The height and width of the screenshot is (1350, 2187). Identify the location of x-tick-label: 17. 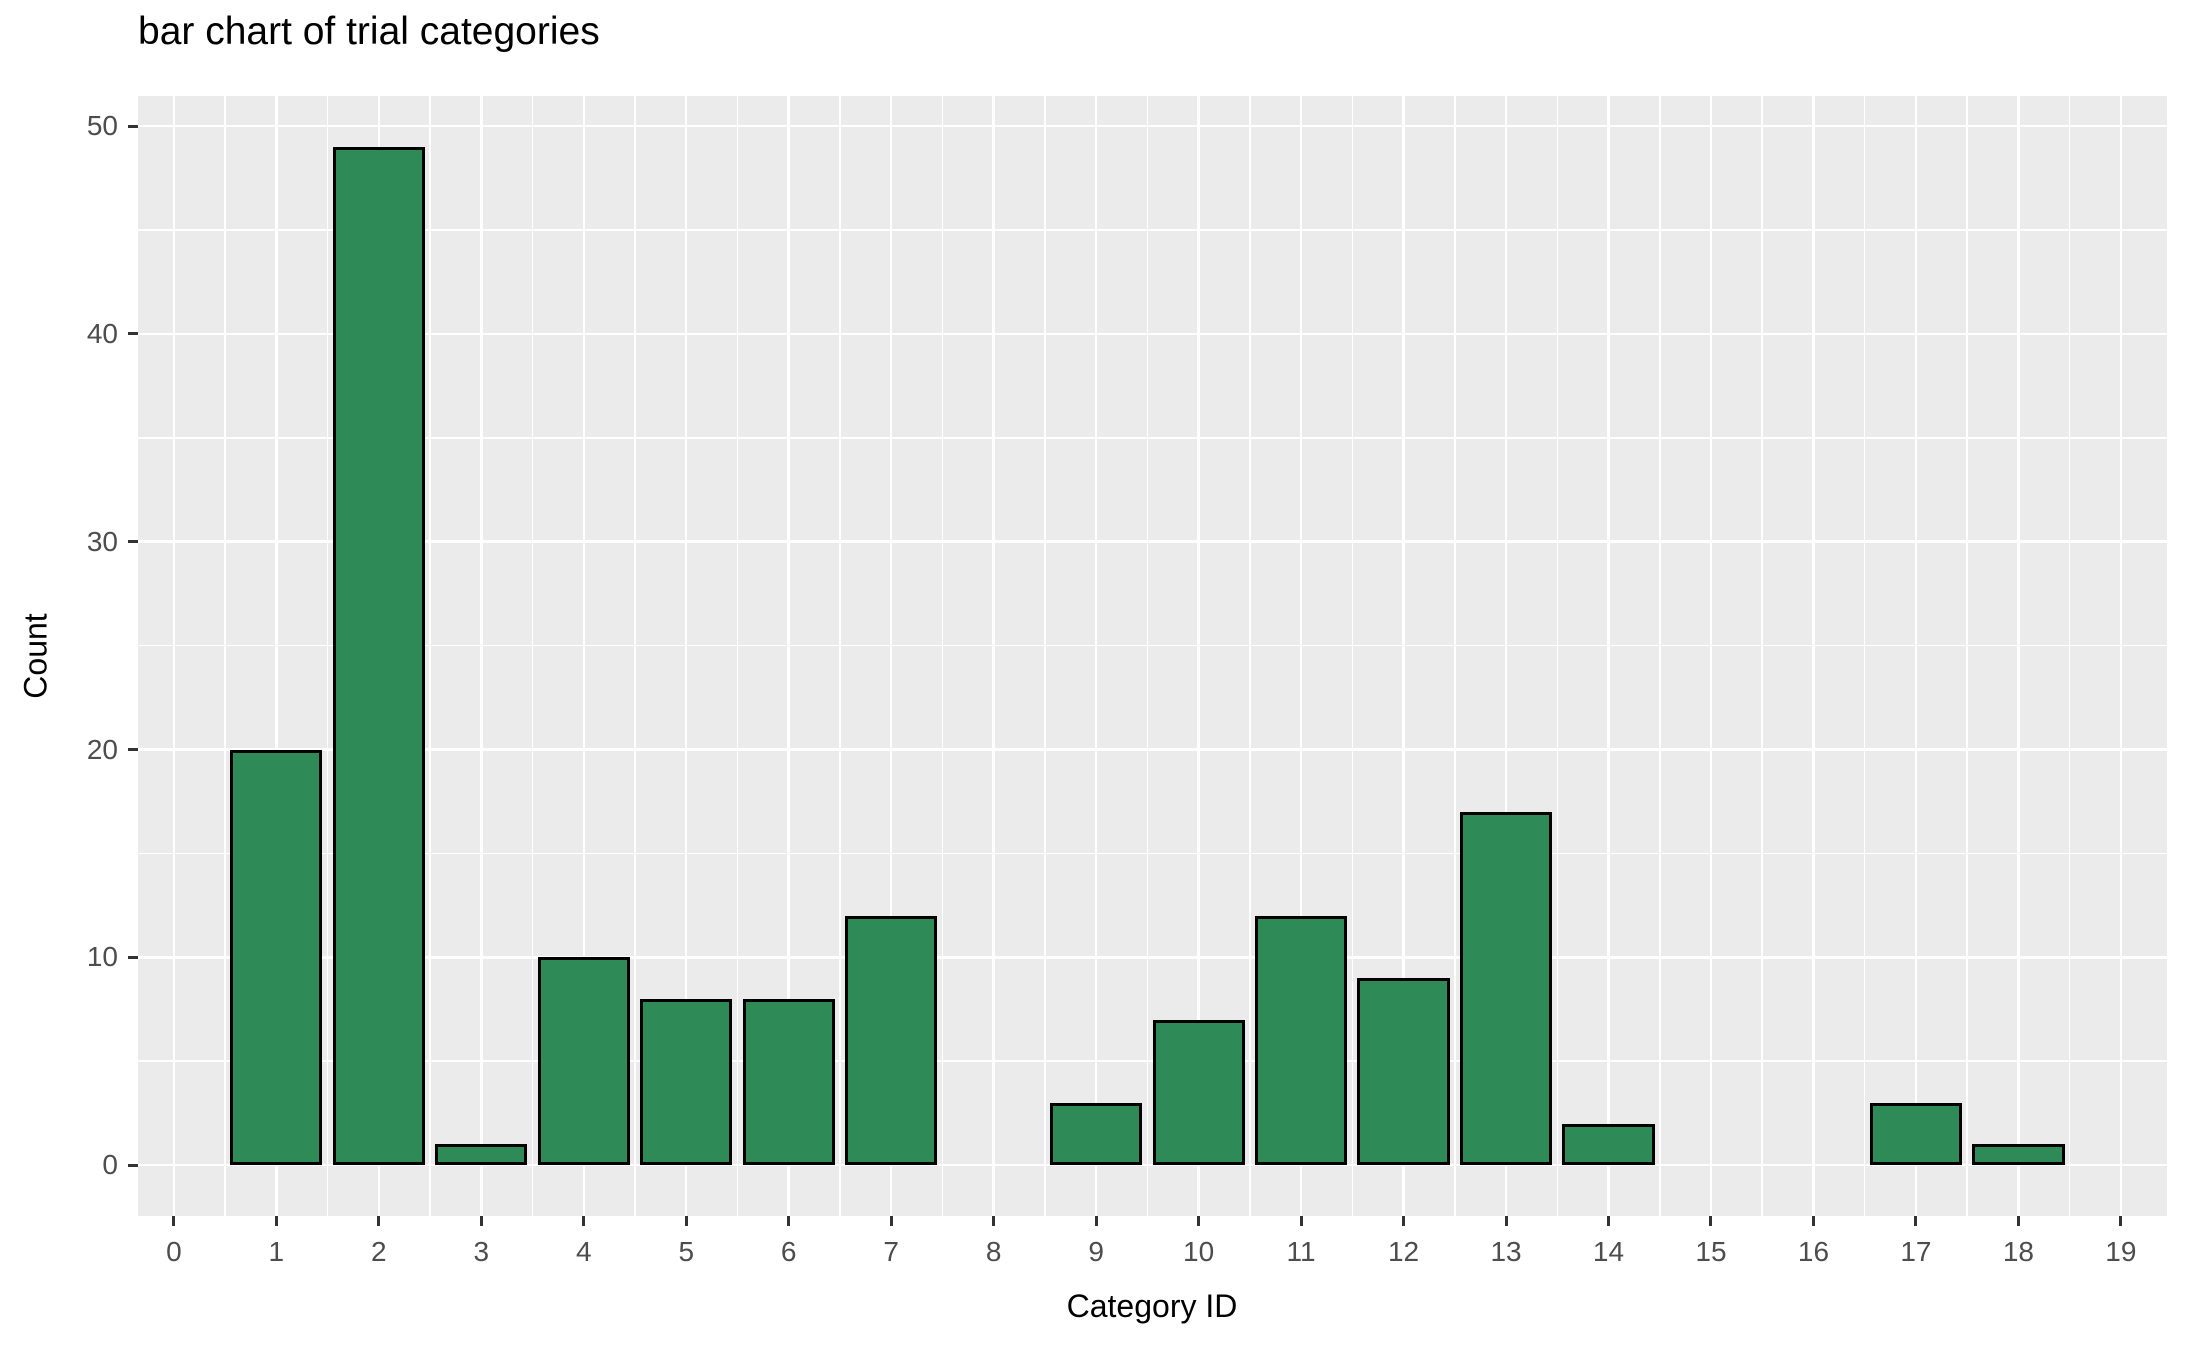
(1916, 1251).